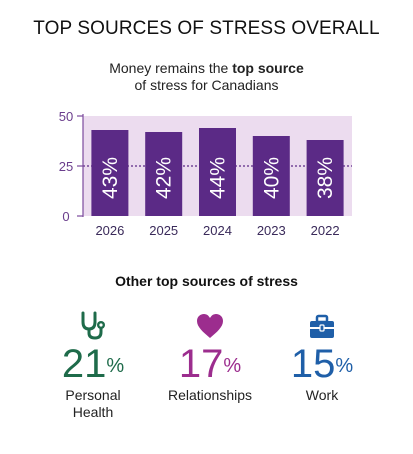 The image size is (413, 454). I want to click on y-tick-label: 50, so click(66, 116).